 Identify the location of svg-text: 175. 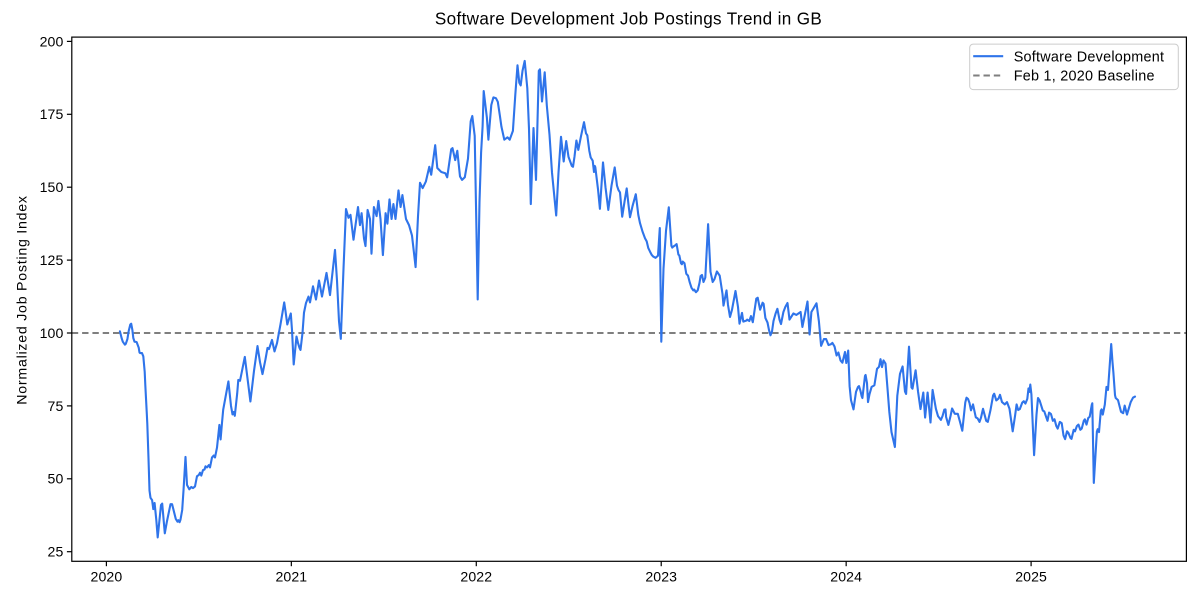
(52, 114).